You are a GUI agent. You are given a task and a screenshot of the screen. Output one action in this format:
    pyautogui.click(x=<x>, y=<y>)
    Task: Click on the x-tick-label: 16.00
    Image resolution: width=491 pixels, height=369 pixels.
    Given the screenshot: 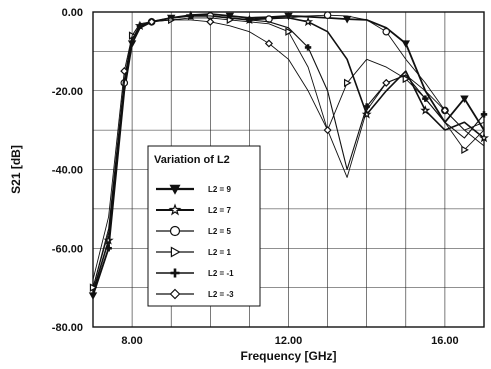 What is the action you would take?
    pyautogui.click(x=445, y=341)
    